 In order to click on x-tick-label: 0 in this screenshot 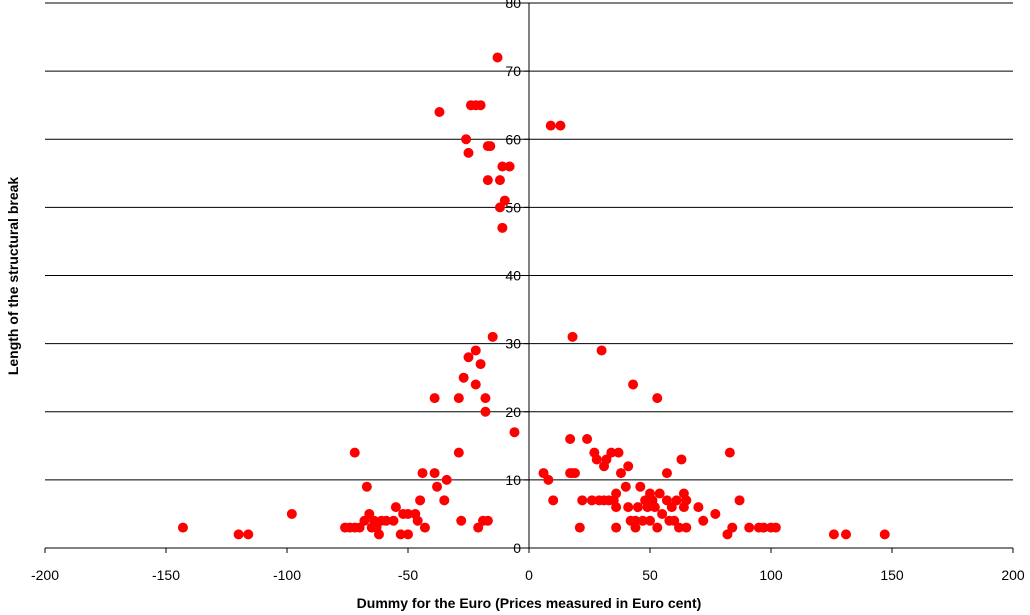, I will do `click(529, 575)`.